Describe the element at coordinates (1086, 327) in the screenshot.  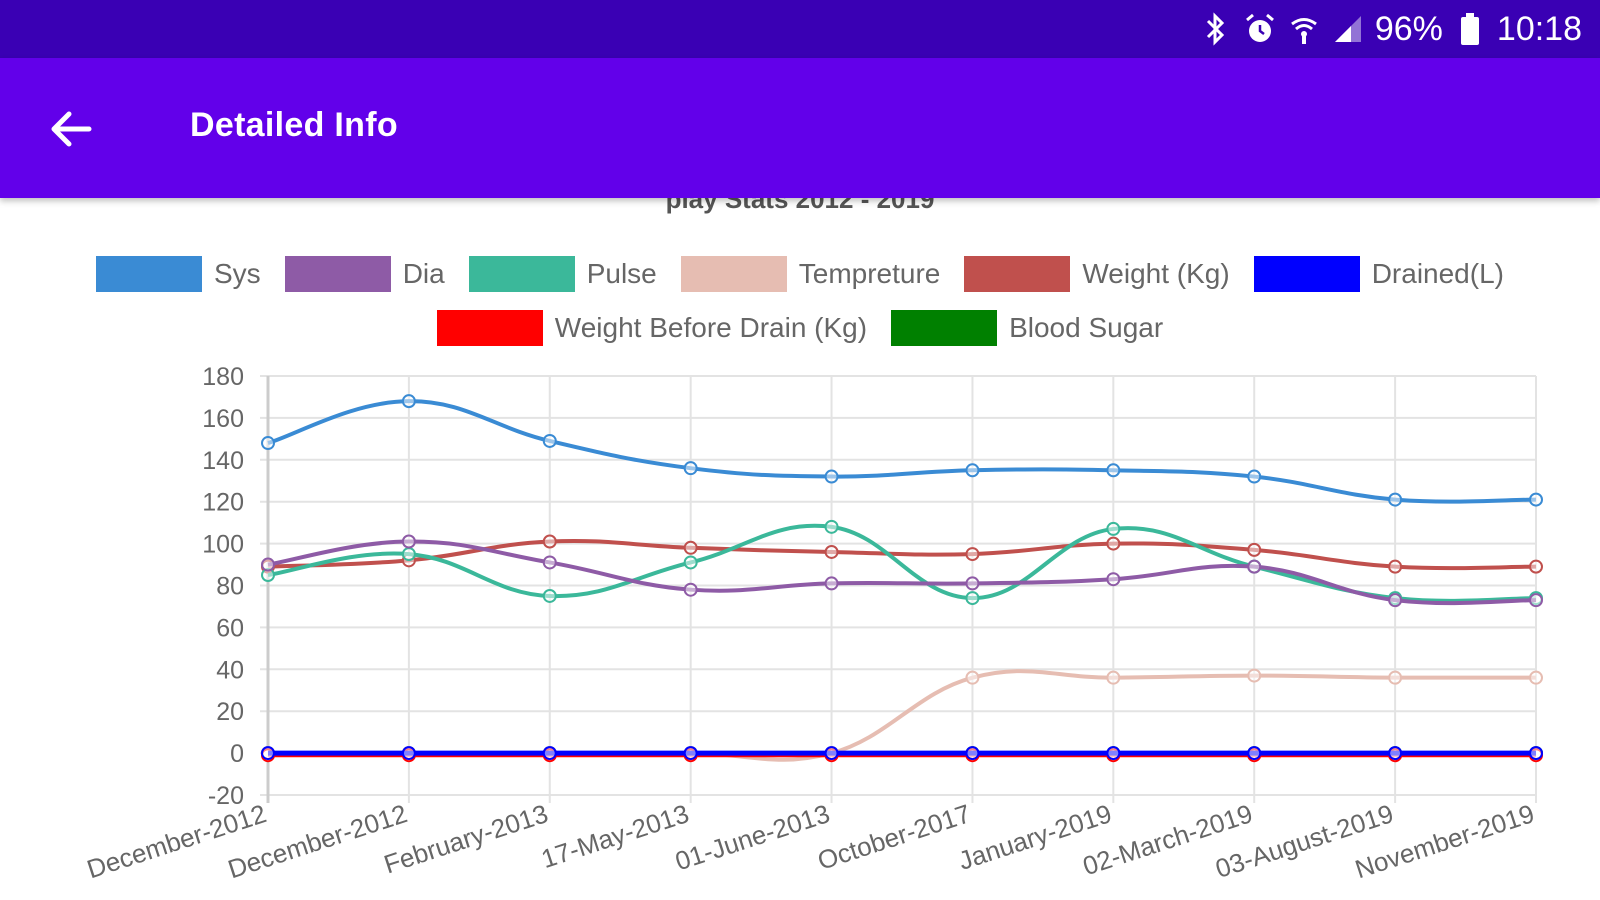
I see `legend-label: Blood Sugar` at that location.